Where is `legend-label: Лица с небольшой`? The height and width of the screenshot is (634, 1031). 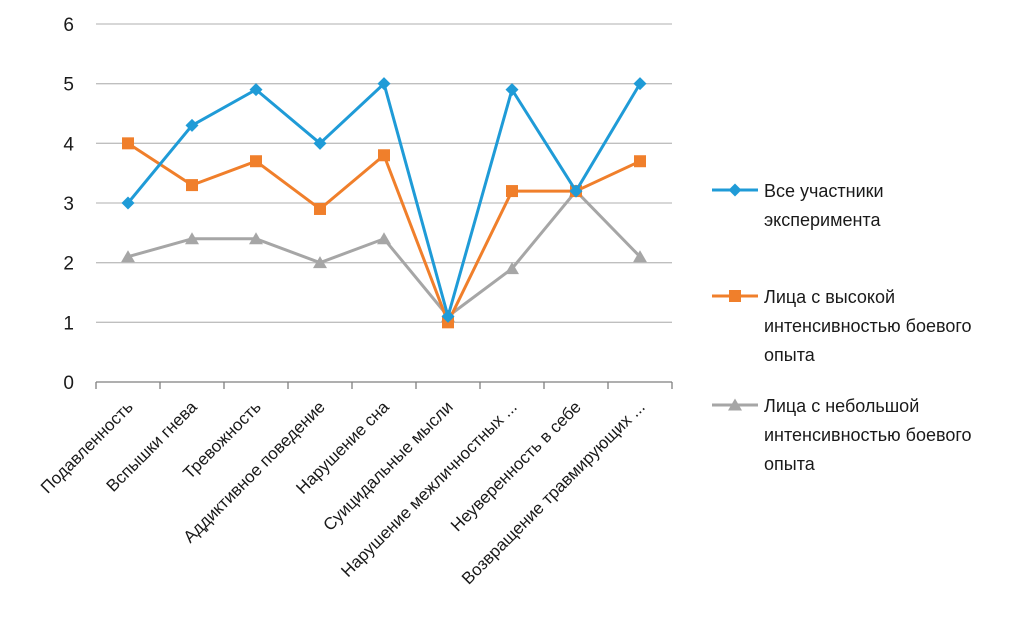 legend-label: Лица с небольшой is located at coordinates (841, 406).